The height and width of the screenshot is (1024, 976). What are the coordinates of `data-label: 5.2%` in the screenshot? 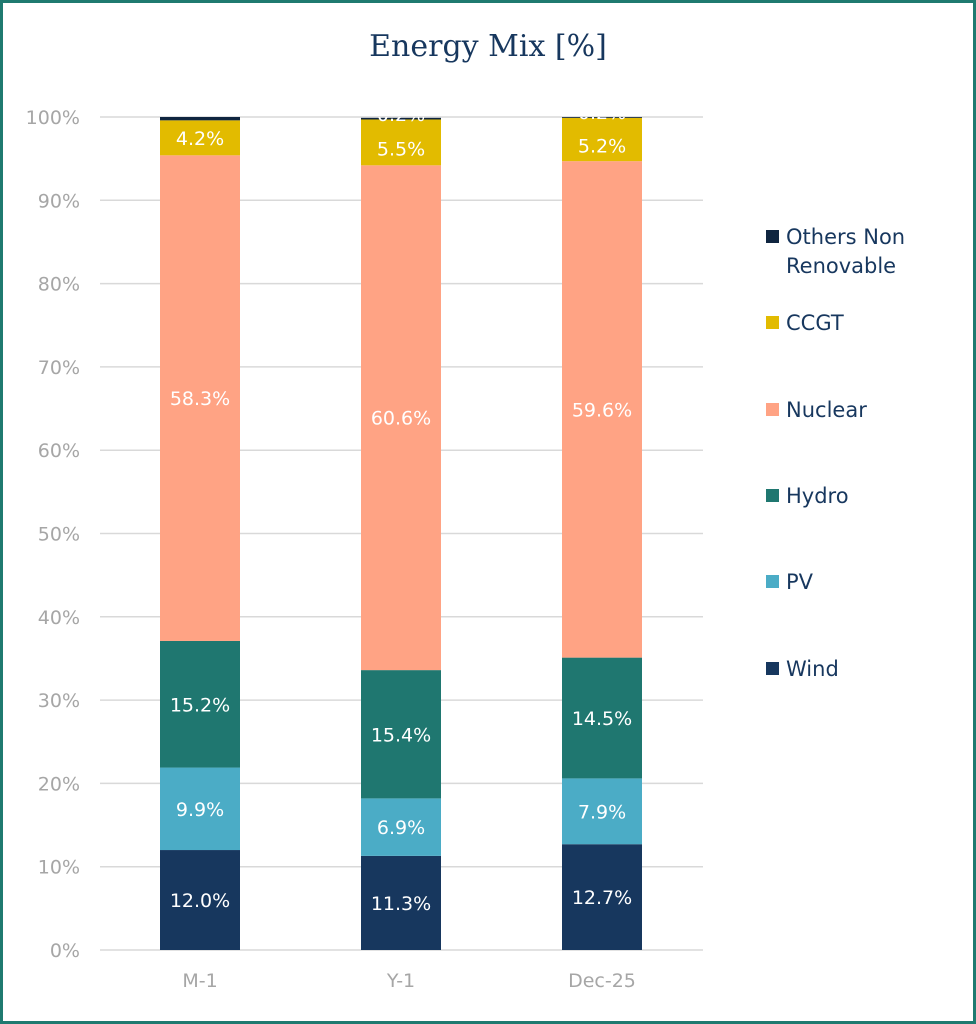 It's located at (602, 146).